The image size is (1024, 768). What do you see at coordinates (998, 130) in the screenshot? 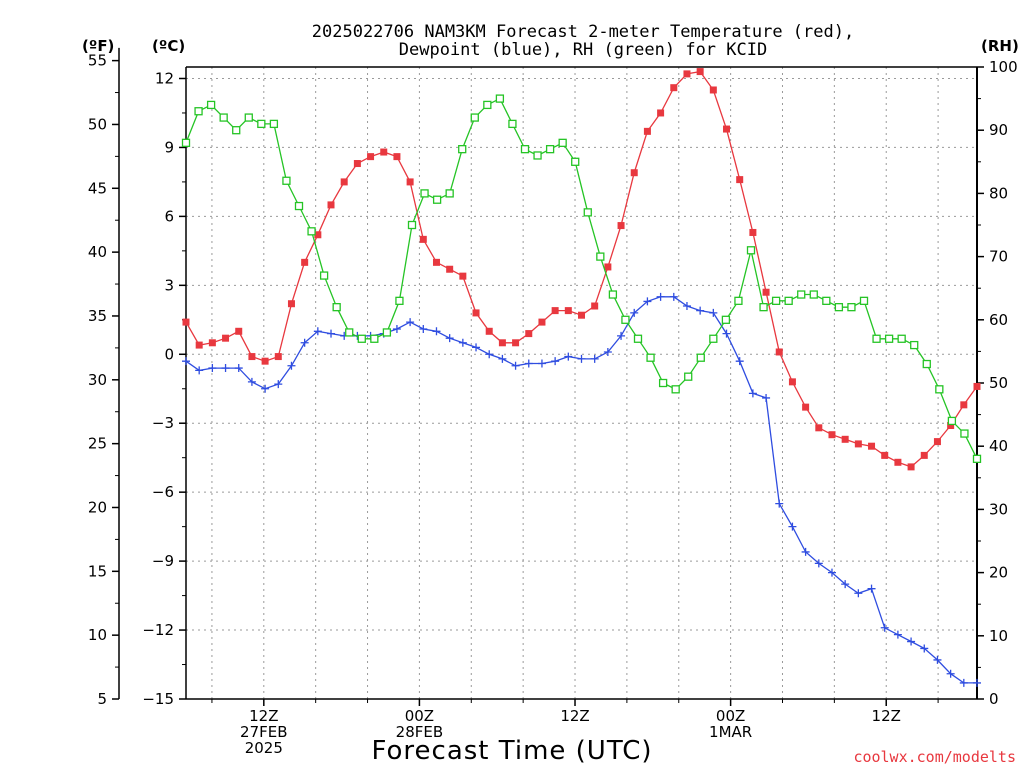
I see `rh-tick-label: 90` at bounding box center [998, 130].